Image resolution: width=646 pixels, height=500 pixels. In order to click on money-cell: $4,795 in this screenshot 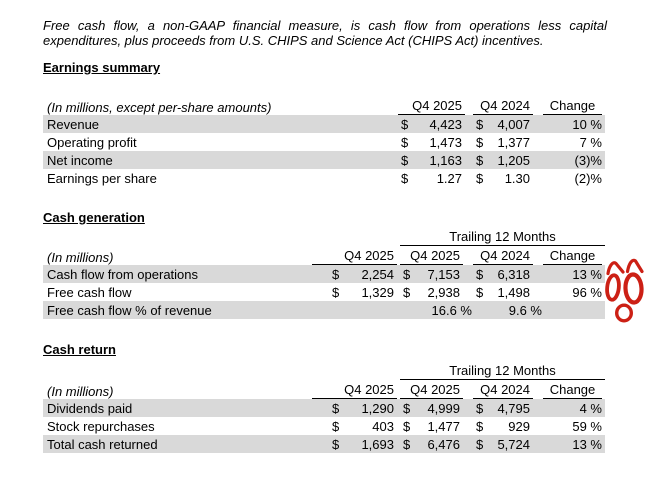, I will do `click(503, 408)`.